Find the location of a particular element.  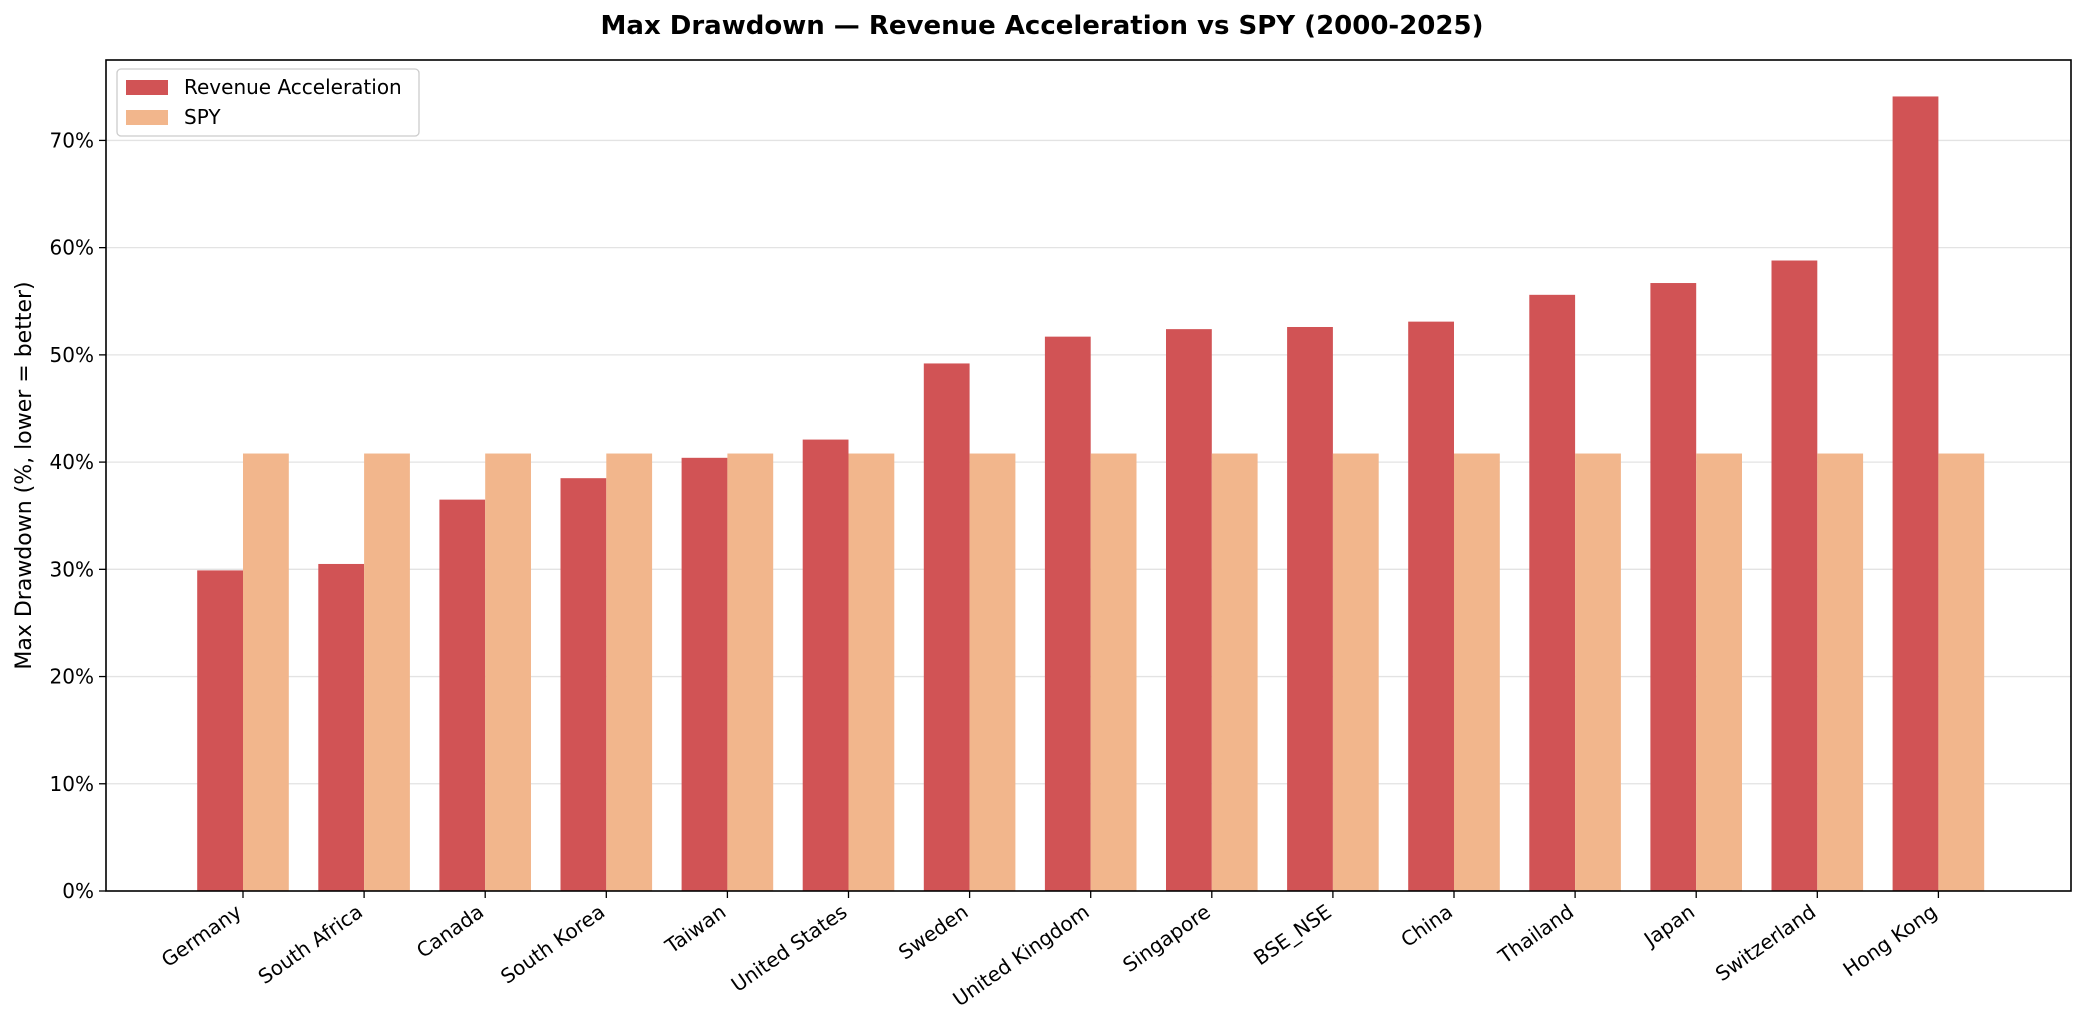

legend-label: SPY is located at coordinates (202, 117).